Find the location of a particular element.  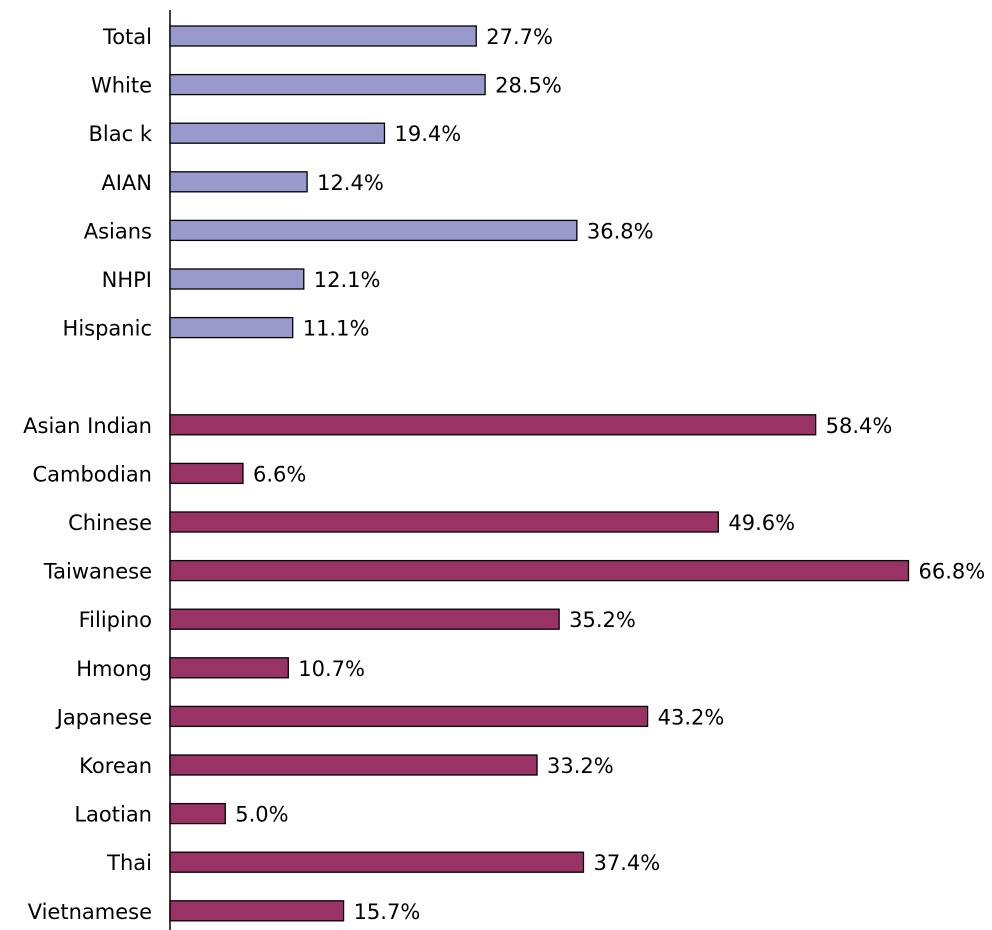

category-label: AIAN is located at coordinates (126, 183).